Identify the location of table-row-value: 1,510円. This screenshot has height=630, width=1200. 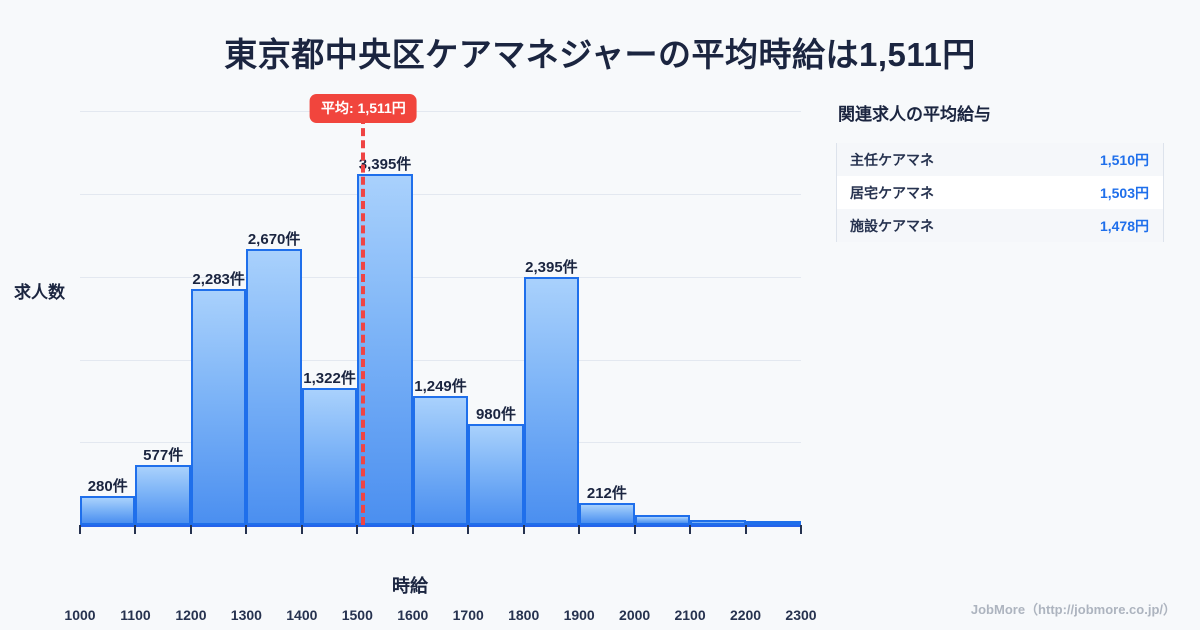
(1124, 159).